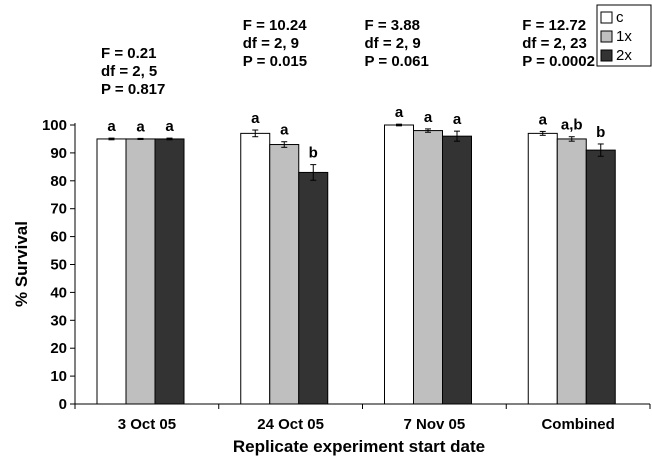  Describe the element at coordinates (58, 153) in the screenshot. I see `y-tick-label: 90` at that location.